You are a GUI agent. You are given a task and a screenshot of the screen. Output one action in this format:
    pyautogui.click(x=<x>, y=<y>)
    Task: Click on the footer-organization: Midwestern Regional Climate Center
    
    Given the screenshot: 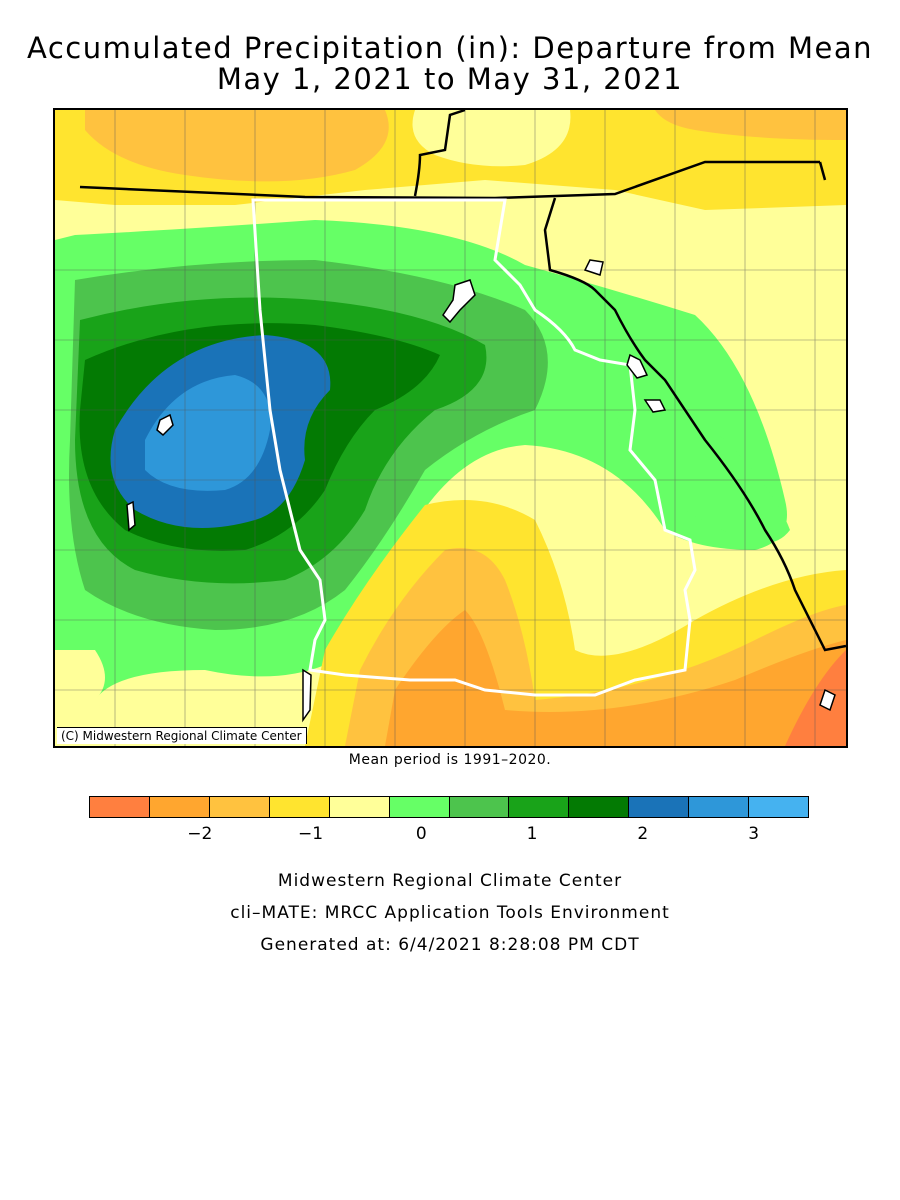 What is the action you would take?
    pyautogui.click(x=450, y=881)
    